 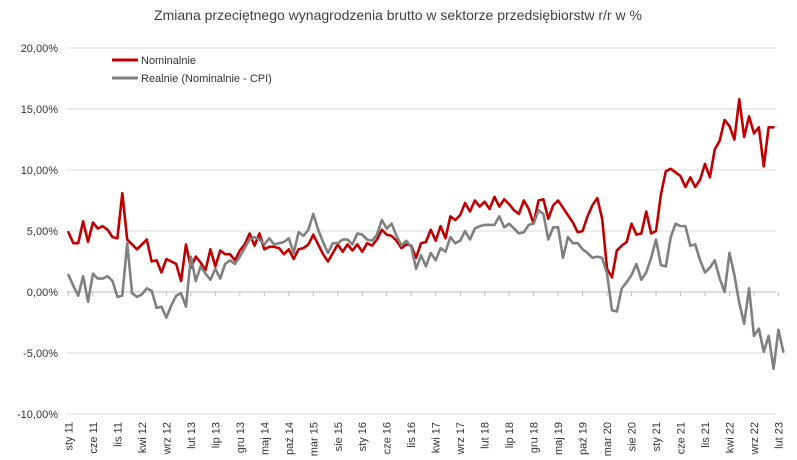 What do you see at coordinates (118, 434) in the screenshot?
I see `x-tick-label: lis 11` at bounding box center [118, 434].